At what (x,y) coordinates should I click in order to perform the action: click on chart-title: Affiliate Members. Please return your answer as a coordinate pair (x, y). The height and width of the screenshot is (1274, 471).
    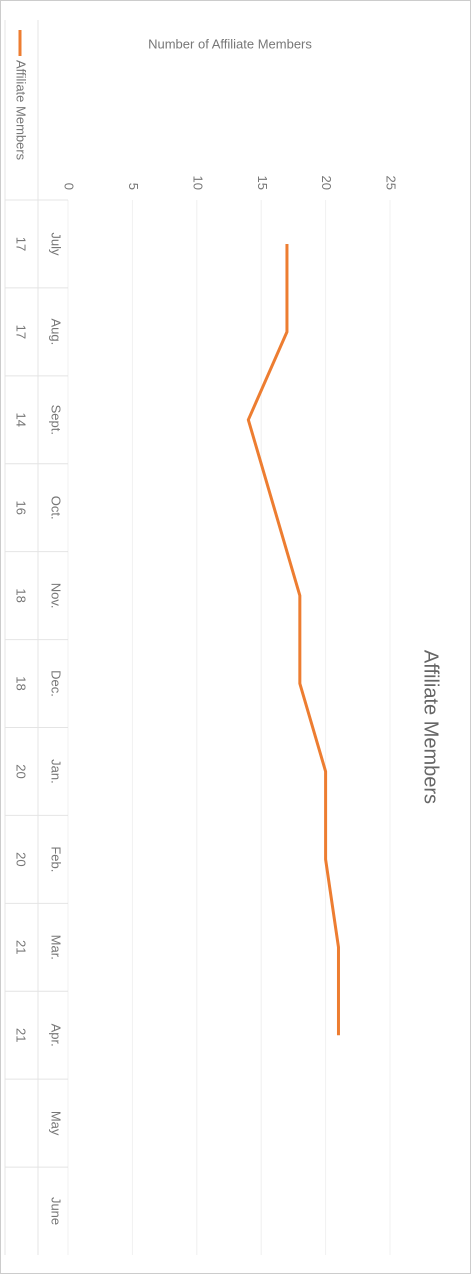
    Looking at the image, I should click on (431, 727).